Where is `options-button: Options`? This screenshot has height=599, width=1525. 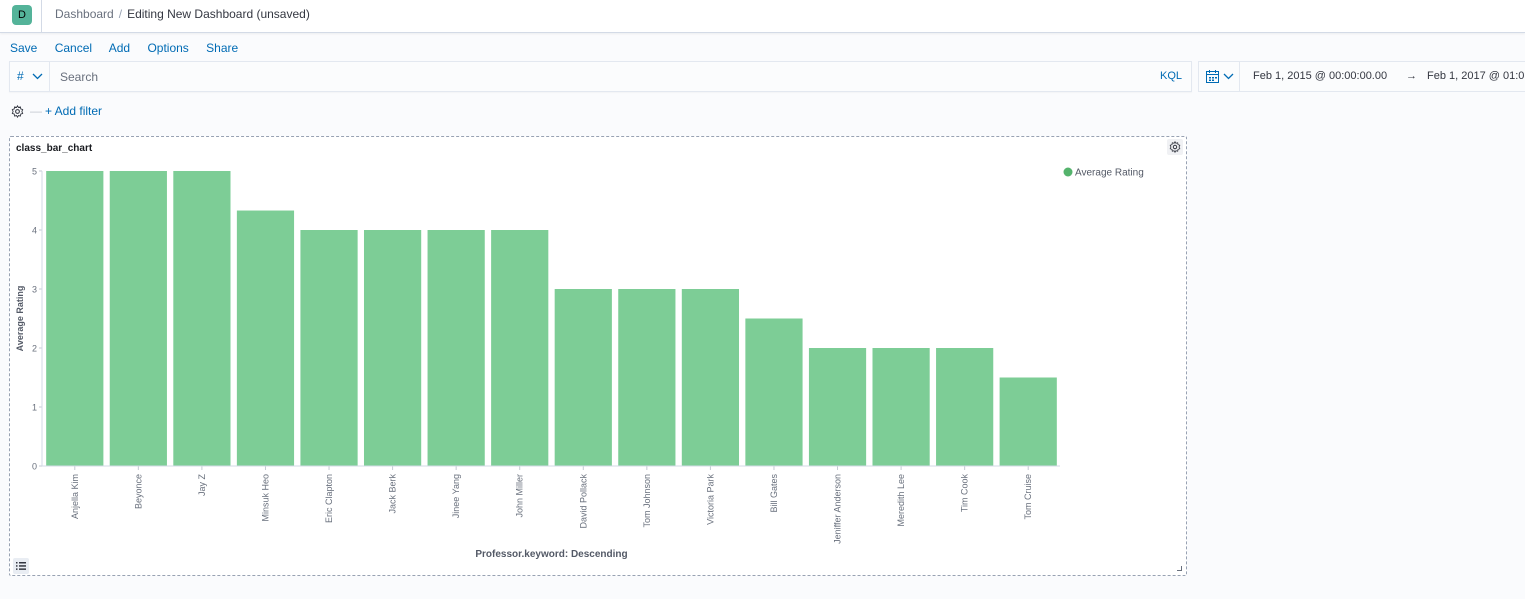
options-button: Options is located at coordinates (168, 48).